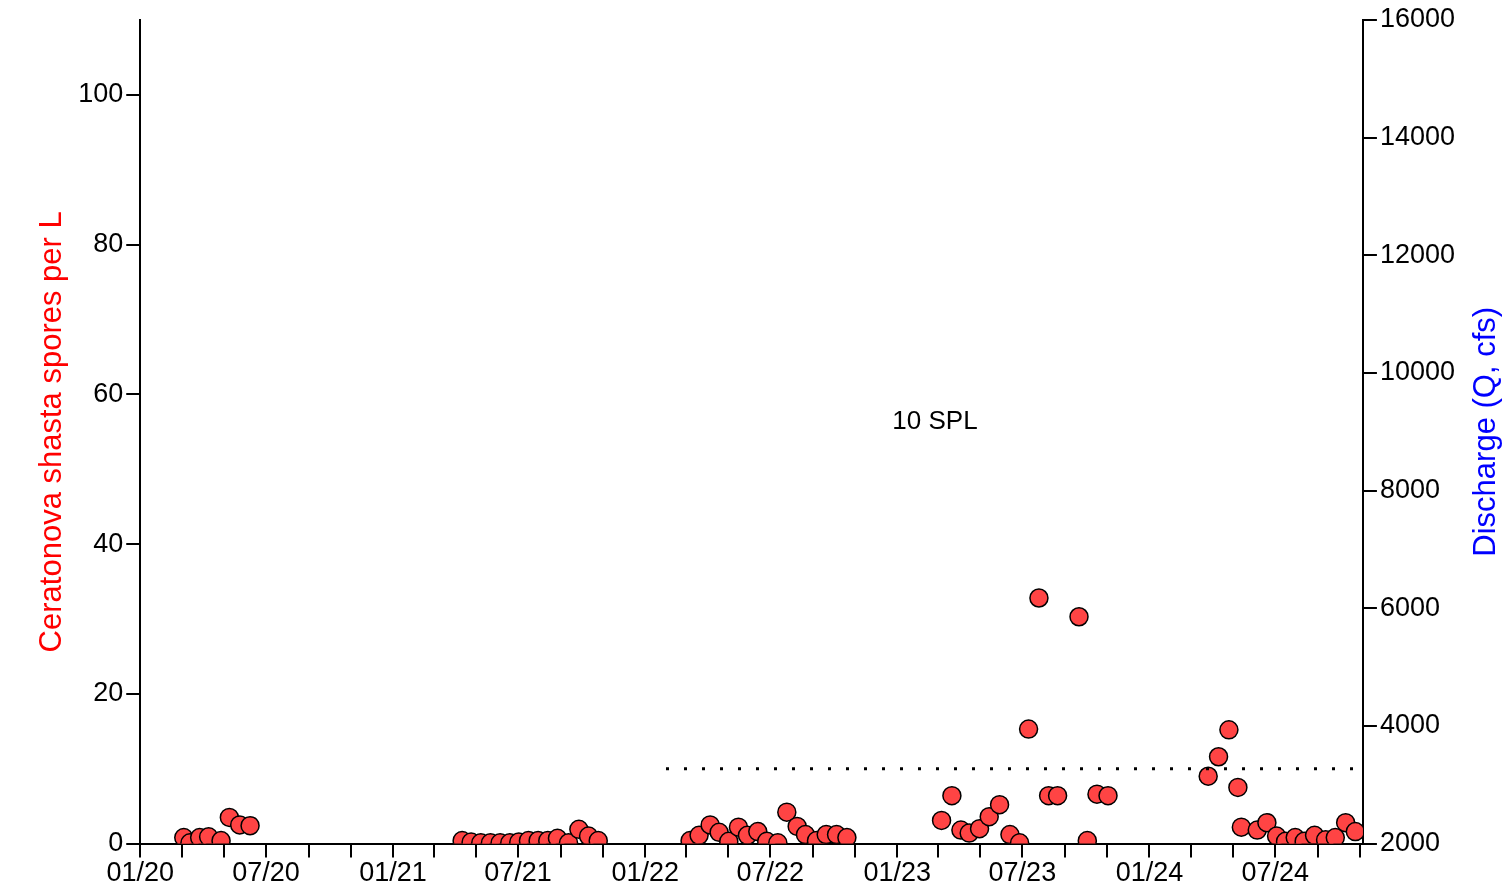  I want to click on y2-tick-label: 14000, so click(1417, 136).